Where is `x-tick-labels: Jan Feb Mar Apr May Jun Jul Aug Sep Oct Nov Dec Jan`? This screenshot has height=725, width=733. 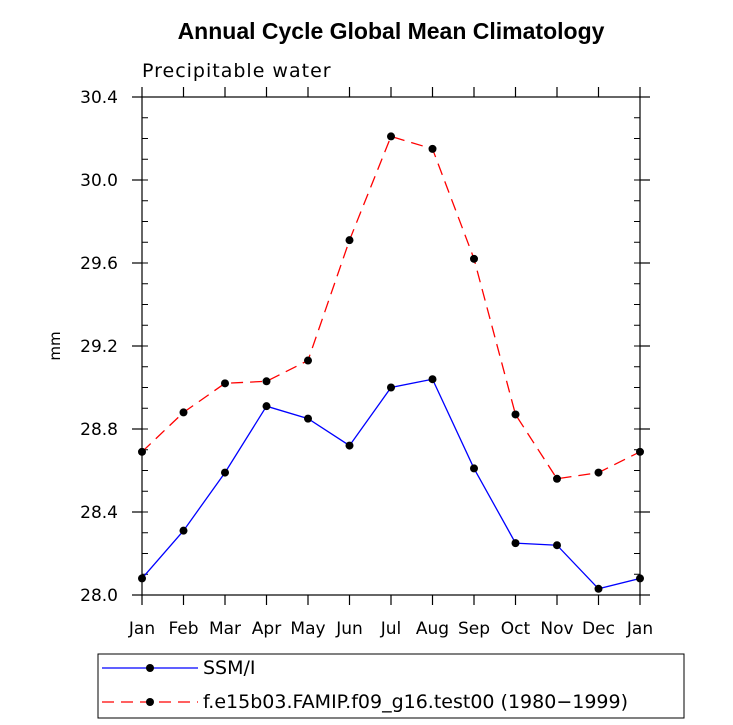
x-tick-labels: Jan Feb Mar Apr May Jun Jul Aug Sep Oct Nov Dec Jan is located at coordinates (390, 629).